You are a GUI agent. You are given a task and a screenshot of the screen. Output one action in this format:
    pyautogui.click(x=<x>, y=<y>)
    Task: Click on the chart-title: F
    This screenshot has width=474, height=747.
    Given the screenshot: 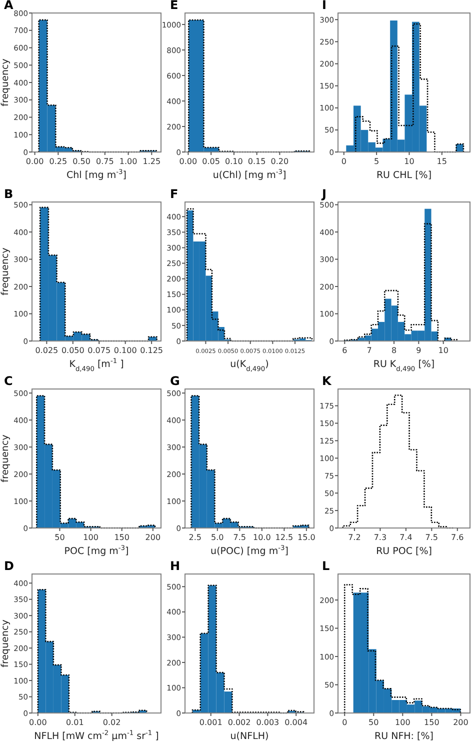 What is the action you would take?
    pyautogui.click(x=174, y=194)
    